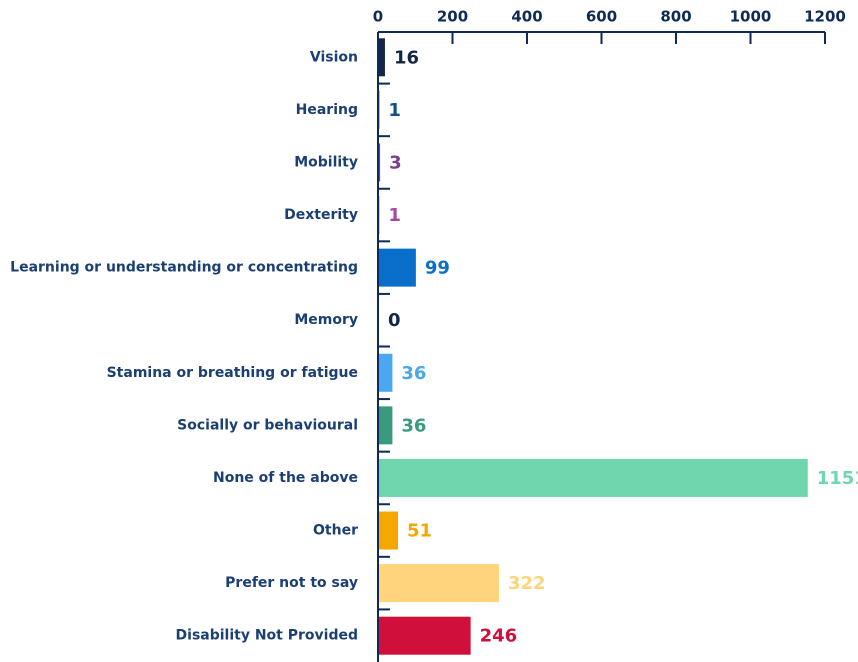 Image resolution: width=858 pixels, height=662 pixels. What do you see at coordinates (321, 215) in the screenshot?
I see `category-label: Dexterity` at bounding box center [321, 215].